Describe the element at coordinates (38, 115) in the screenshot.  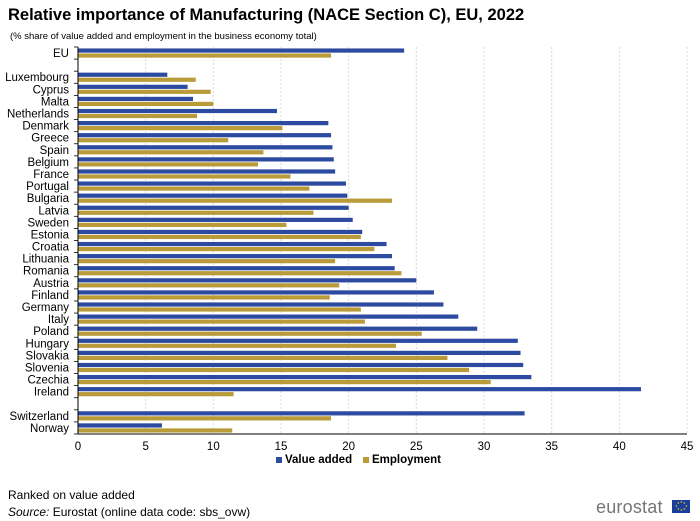
I see `category-label: Netherlands` at that location.